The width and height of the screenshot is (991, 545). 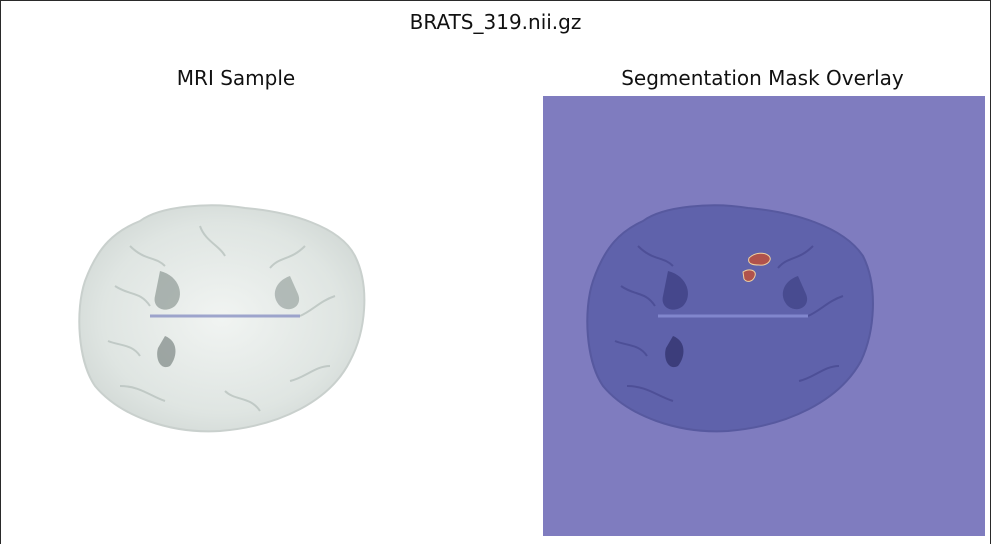 What do you see at coordinates (287, 293) in the screenshot?
I see `right-ventricle` at bounding box center [287, 293].